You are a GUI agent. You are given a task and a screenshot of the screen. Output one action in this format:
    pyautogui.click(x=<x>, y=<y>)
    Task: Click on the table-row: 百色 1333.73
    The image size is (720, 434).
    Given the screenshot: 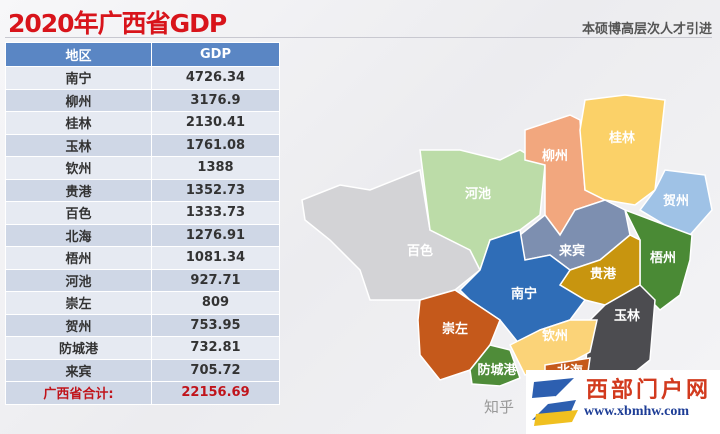 What is the action you would take?
    pyautogui.click(x=142, y=213)
    